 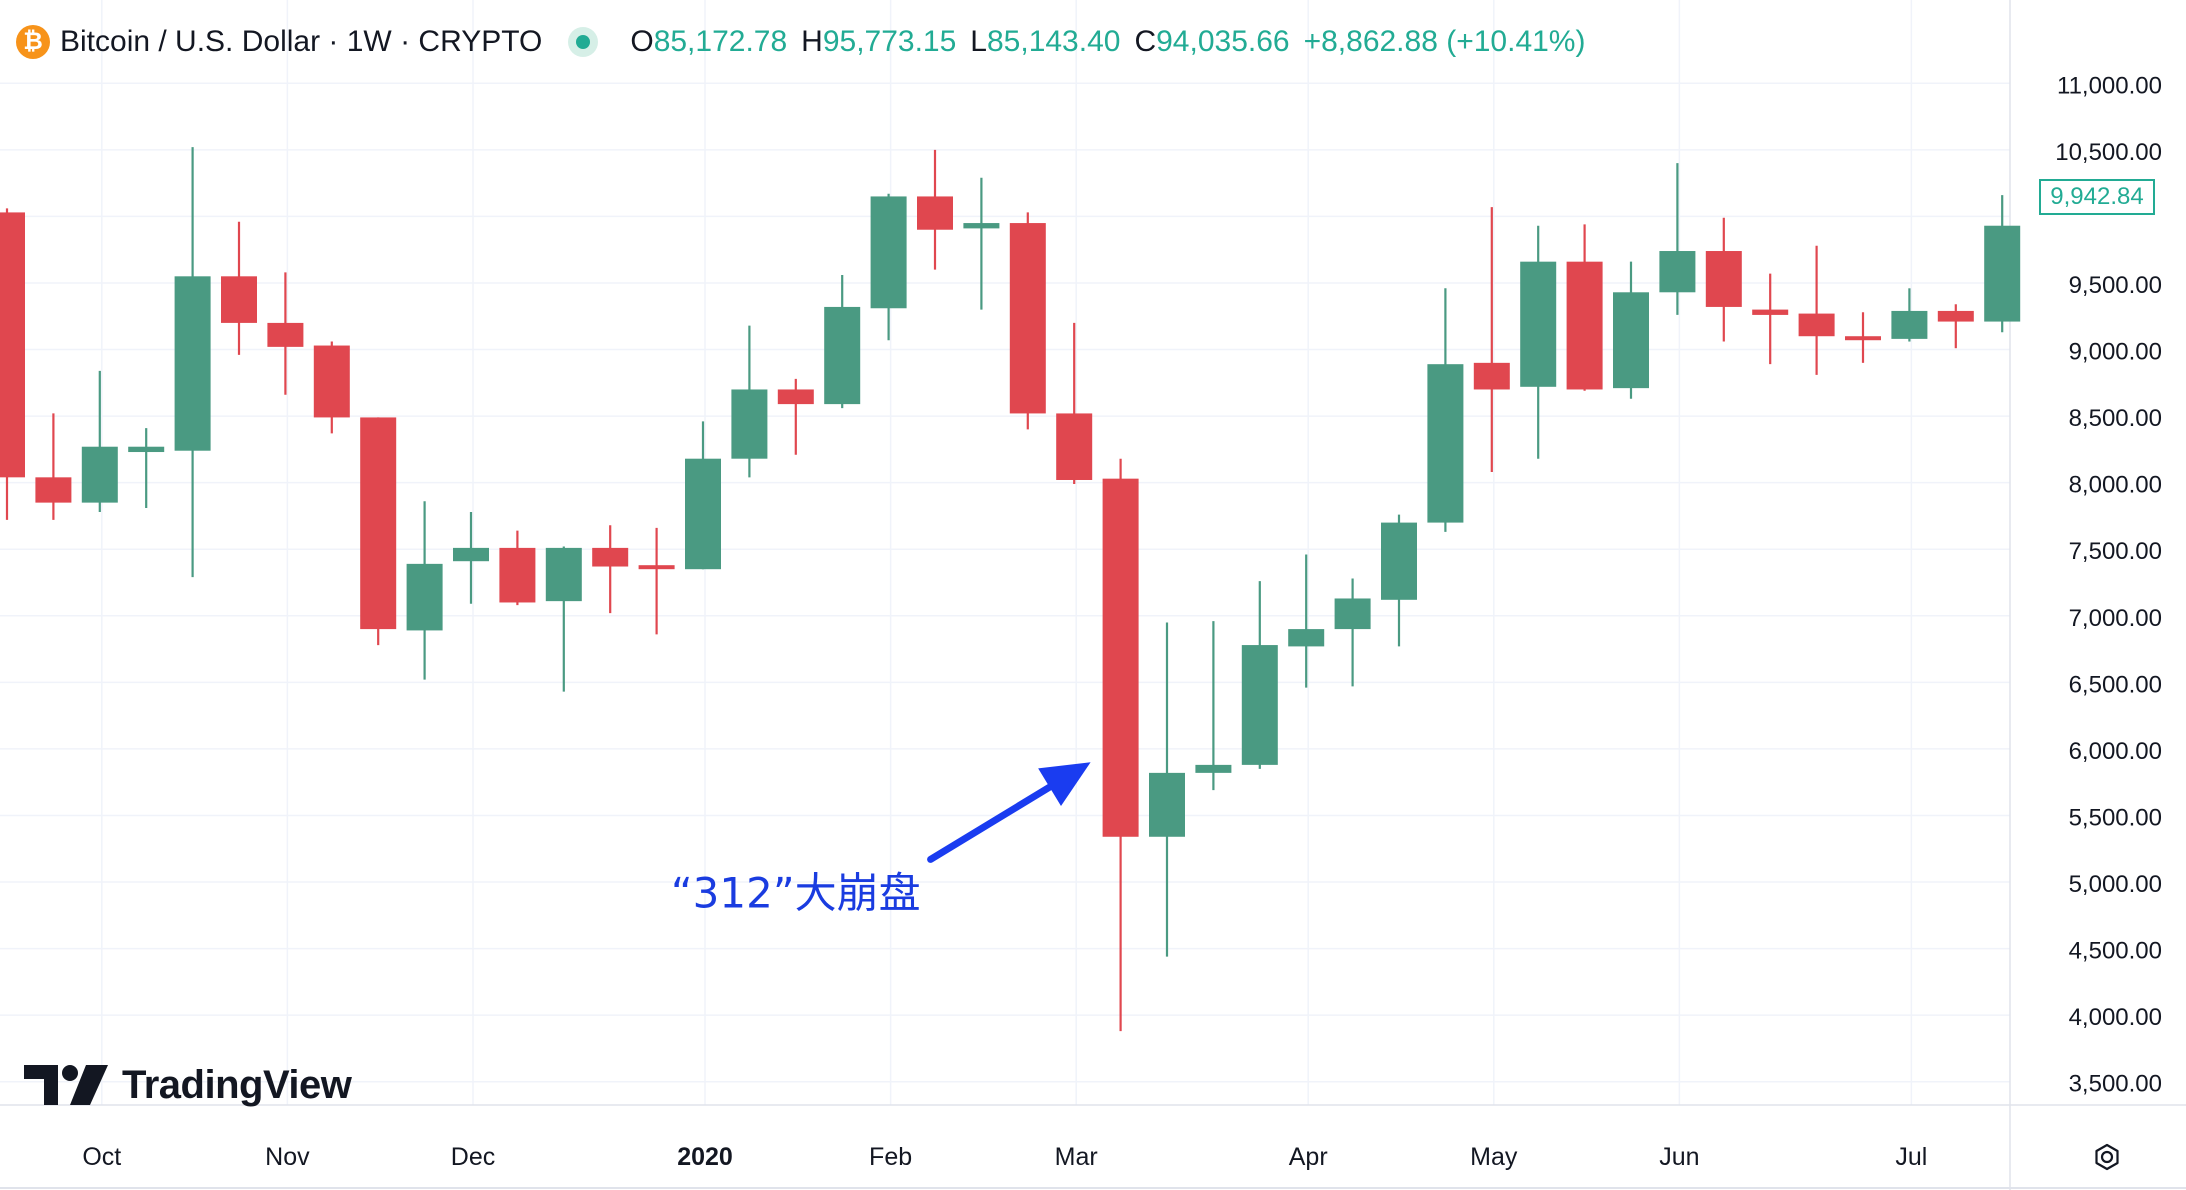 What do you see at coordinates (2107, 1157) in the screenshot?
I see `gear-icon` at bounding box center [2107, 1157].